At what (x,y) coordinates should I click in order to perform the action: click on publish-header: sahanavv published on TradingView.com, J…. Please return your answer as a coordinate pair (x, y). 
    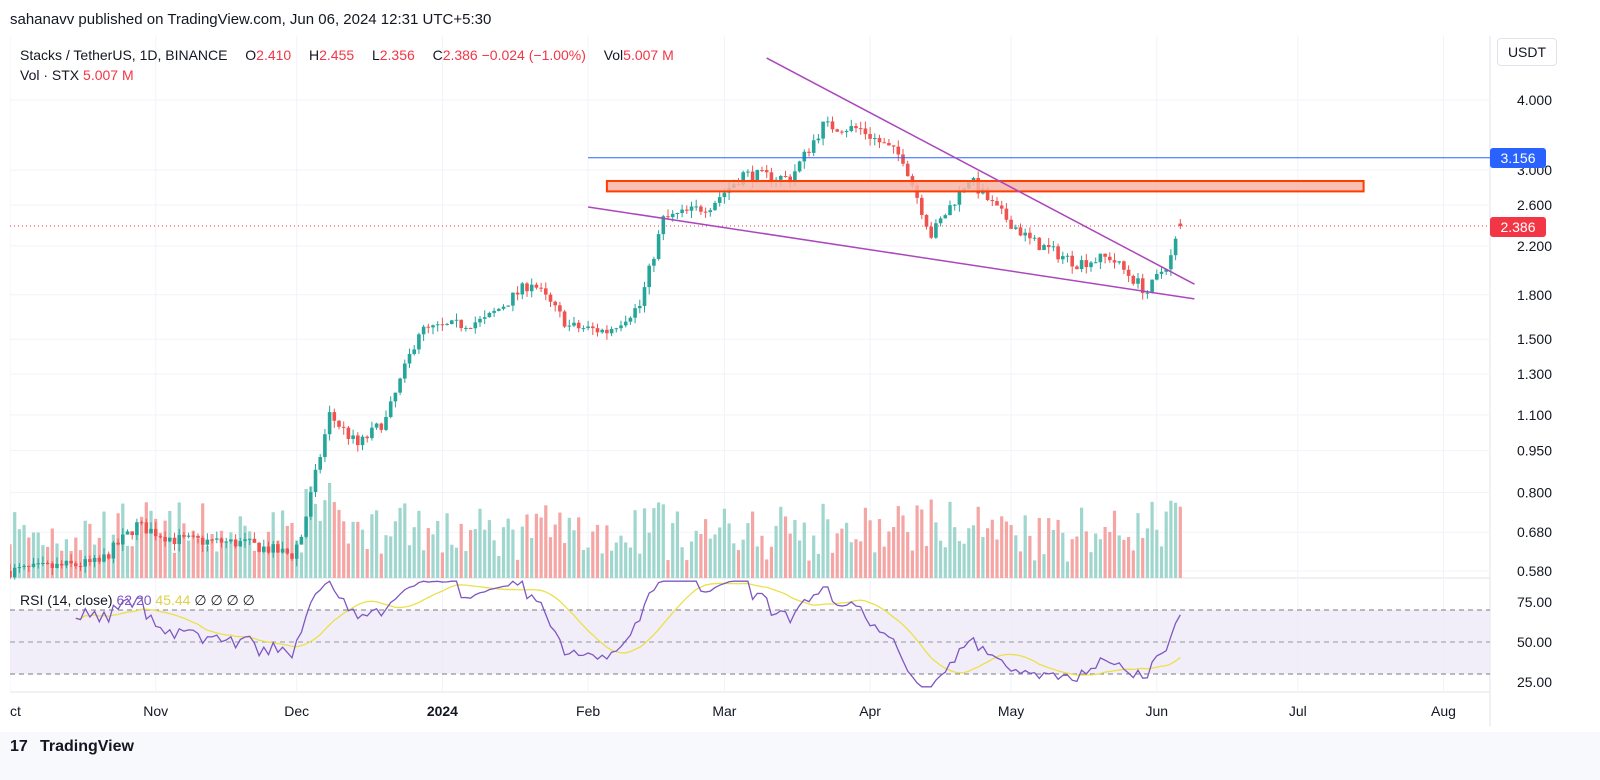
    Looking at the image, I should click on (800, 18).